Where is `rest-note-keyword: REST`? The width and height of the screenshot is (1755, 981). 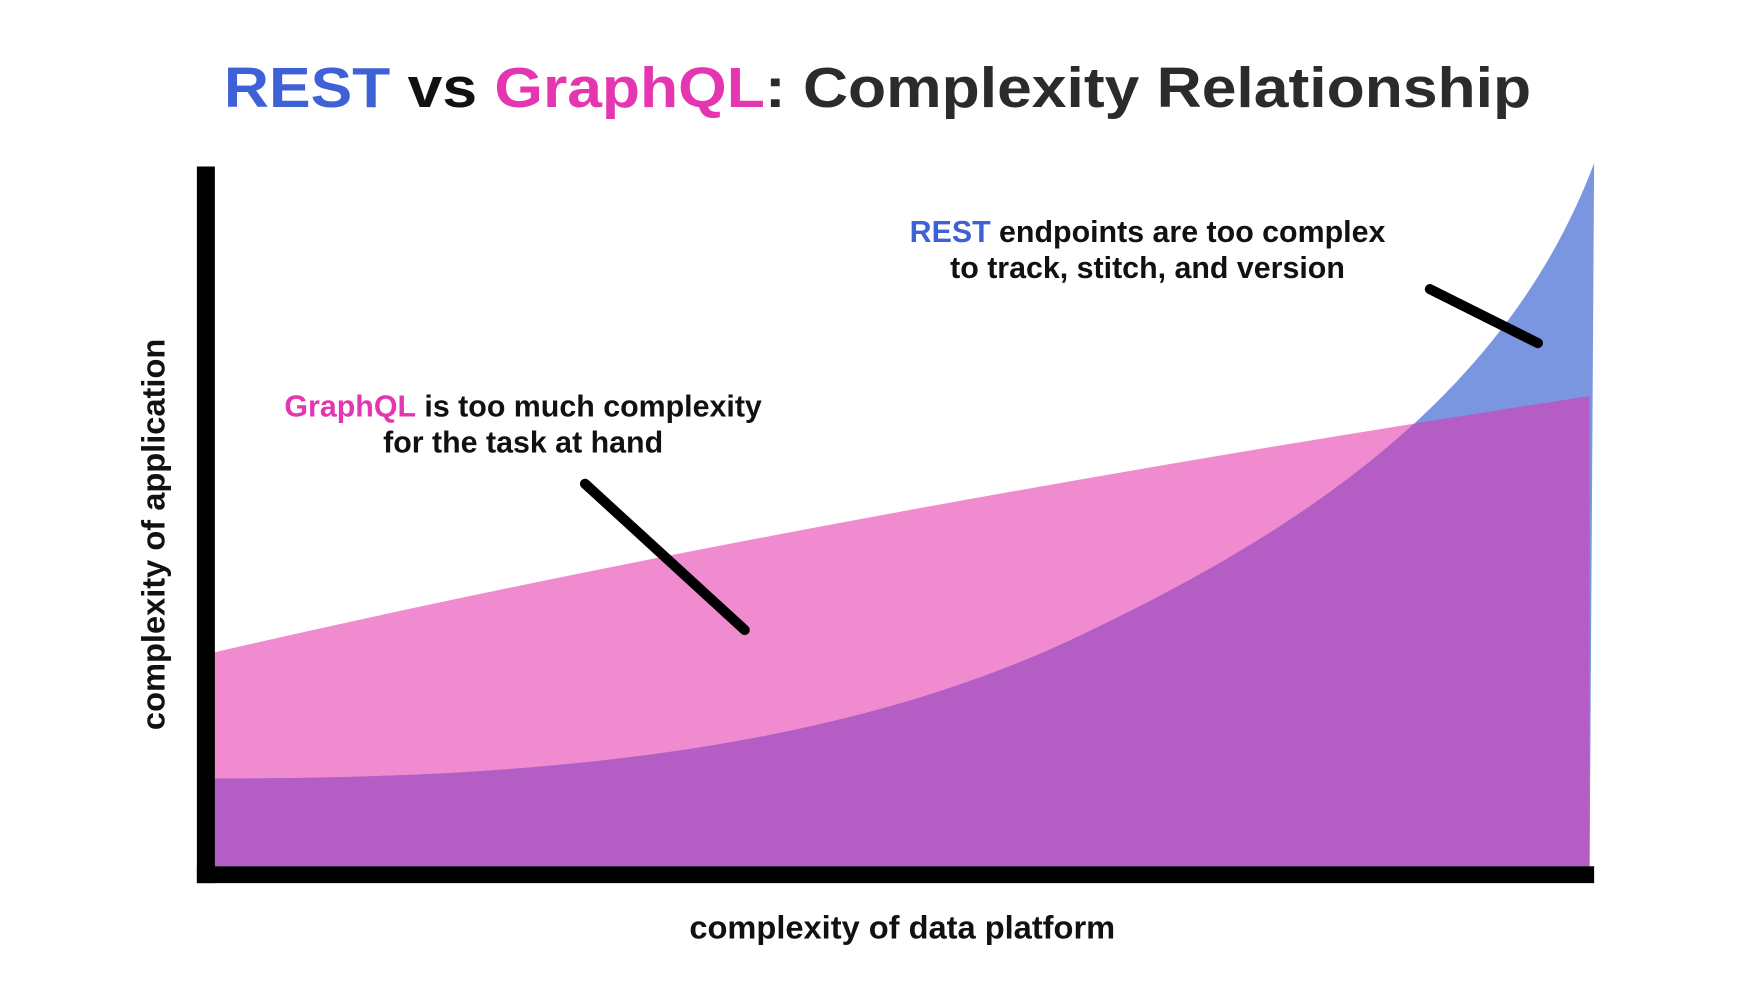
rest-note-keyword: REST is located at coordinates (950, 232).